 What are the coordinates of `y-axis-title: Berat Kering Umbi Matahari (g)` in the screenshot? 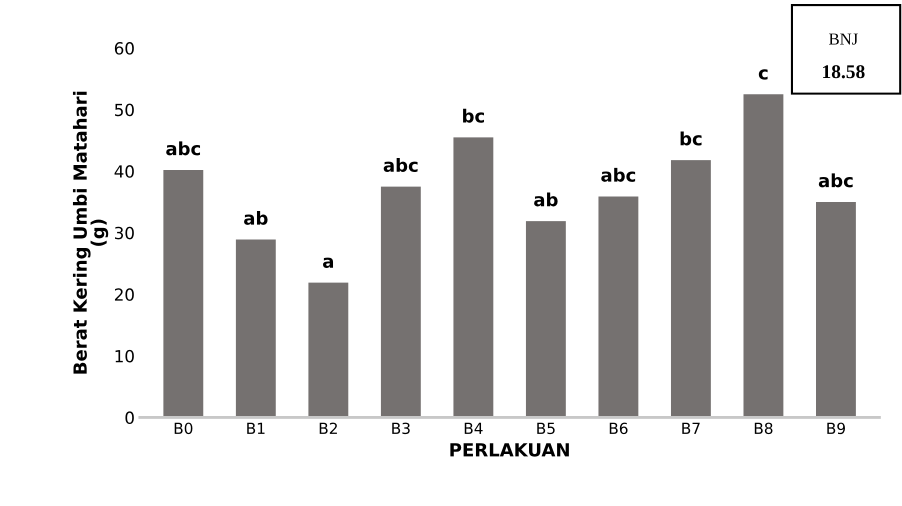 It's located at (90, 233).